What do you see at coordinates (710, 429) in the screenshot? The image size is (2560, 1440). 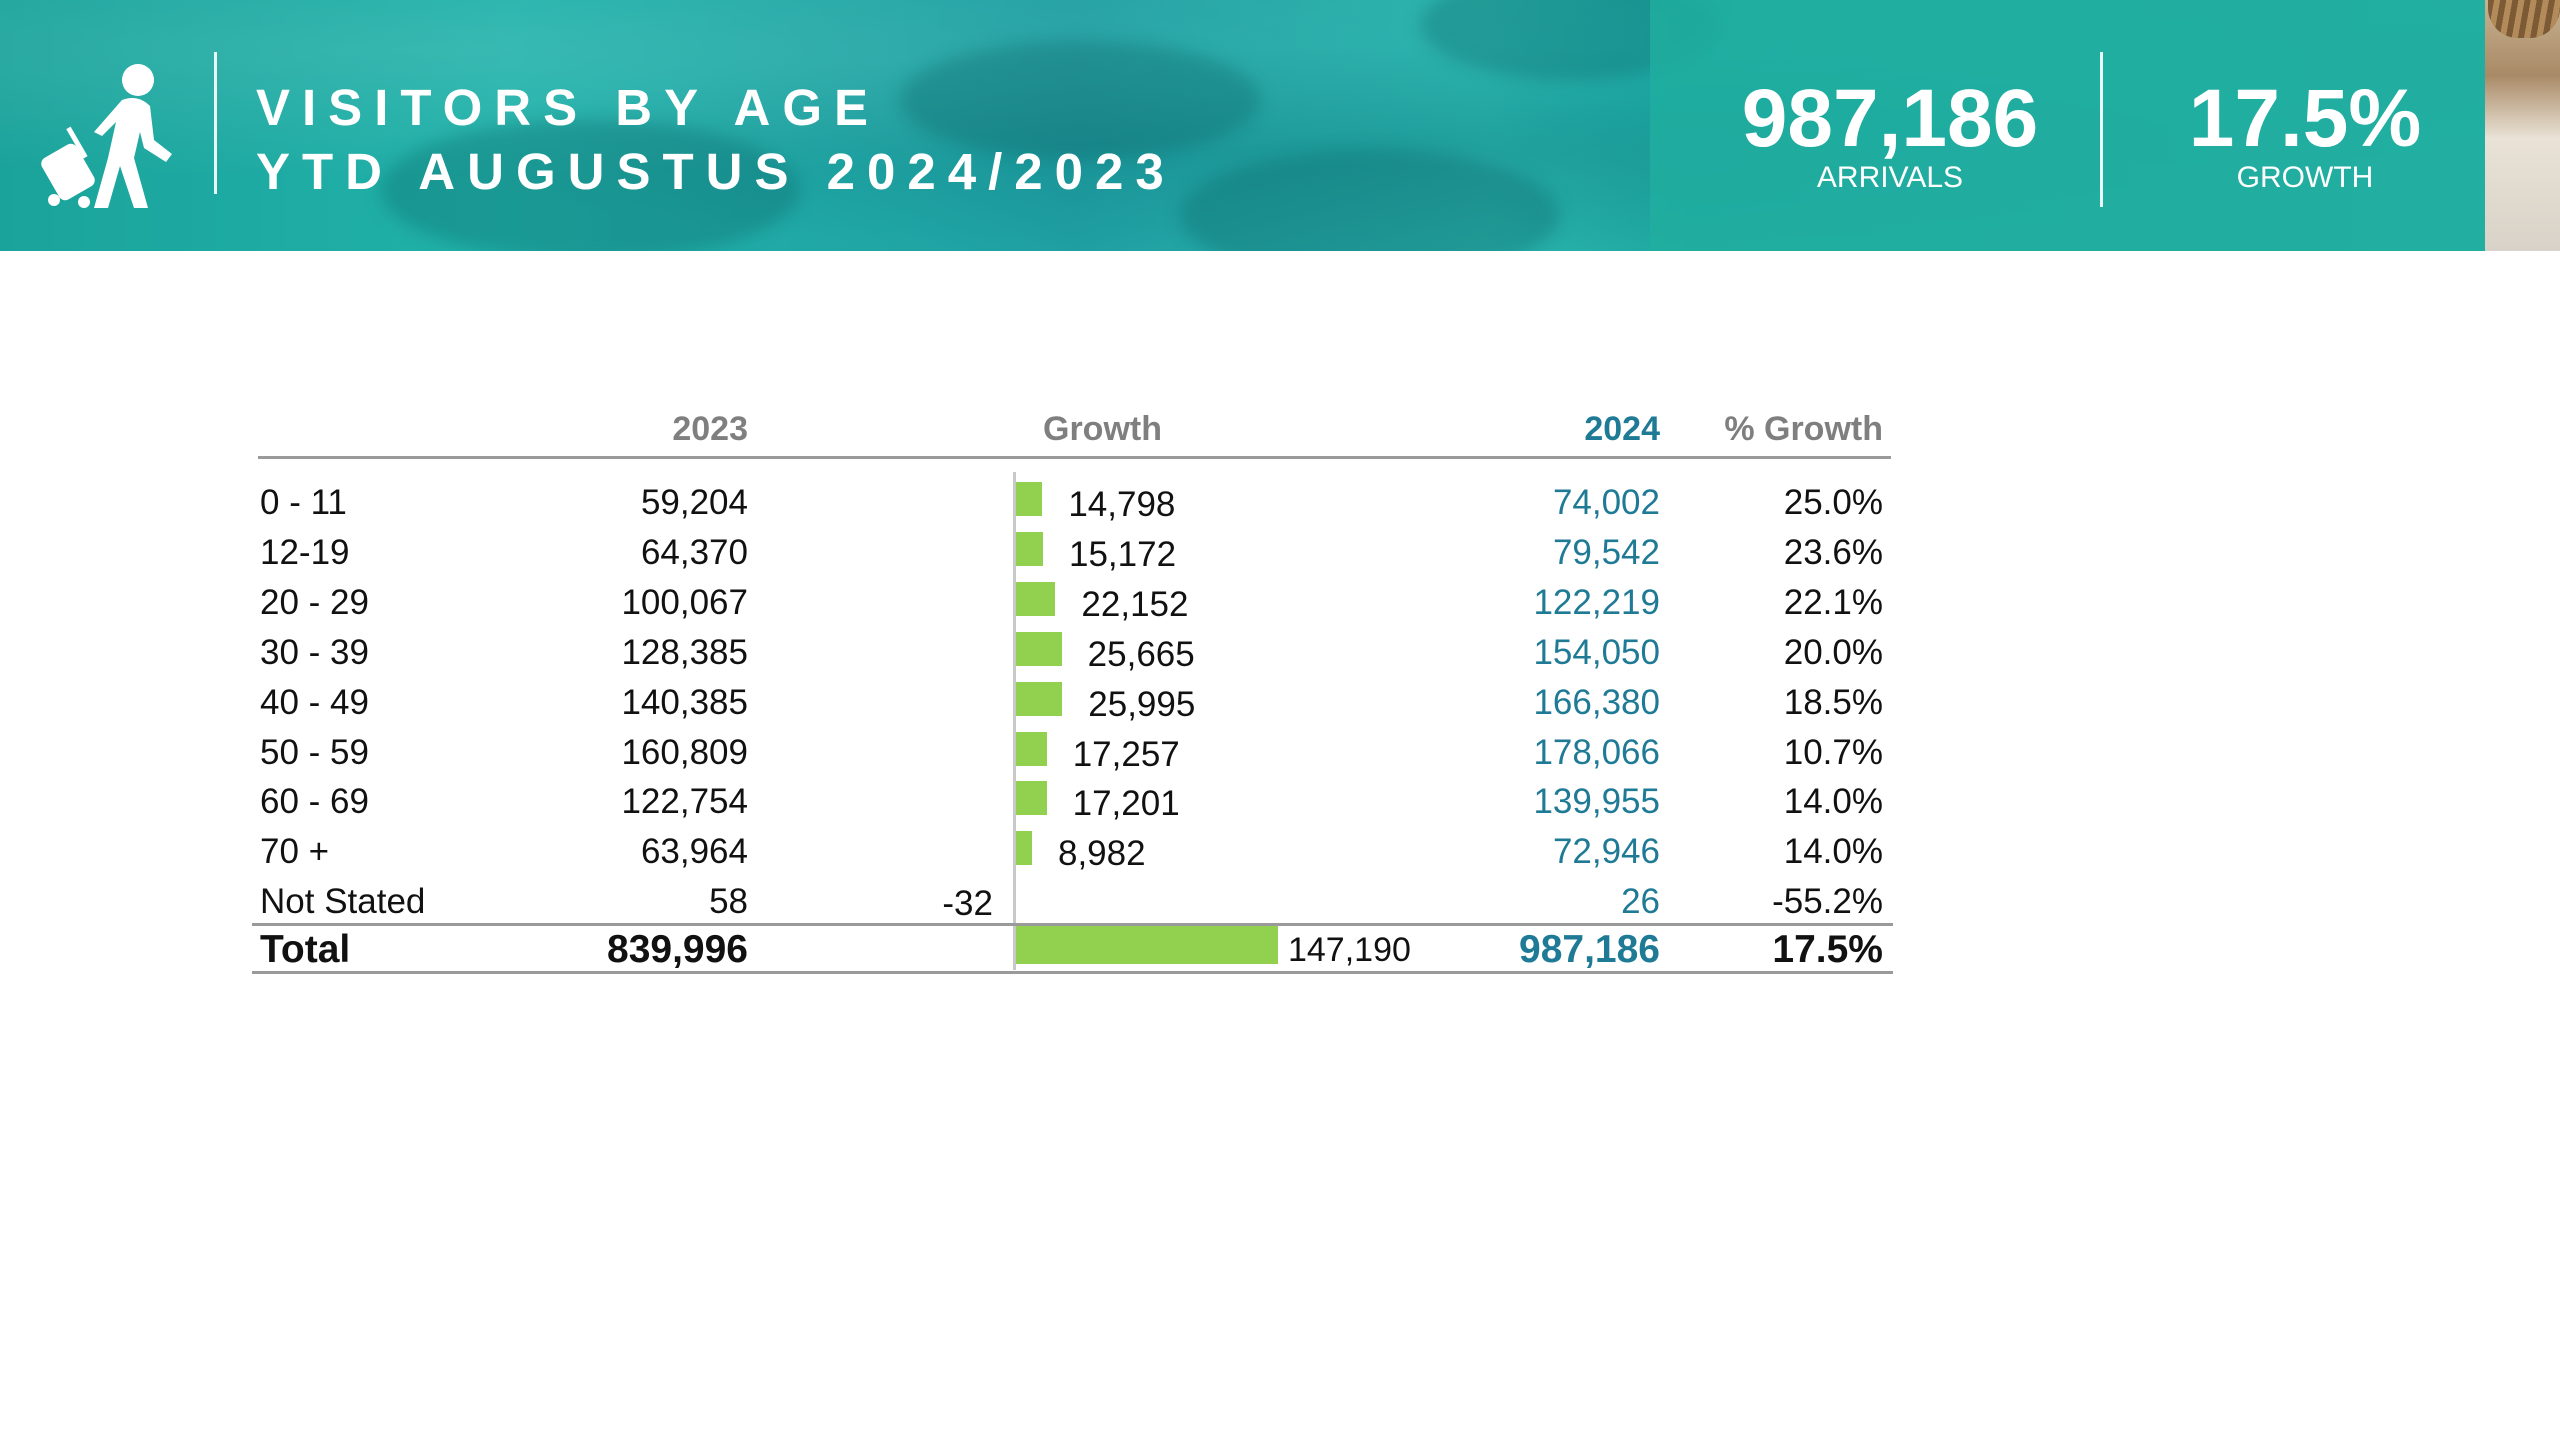 I see `column-header-2023: 2023` at bounding box center [710, 429].